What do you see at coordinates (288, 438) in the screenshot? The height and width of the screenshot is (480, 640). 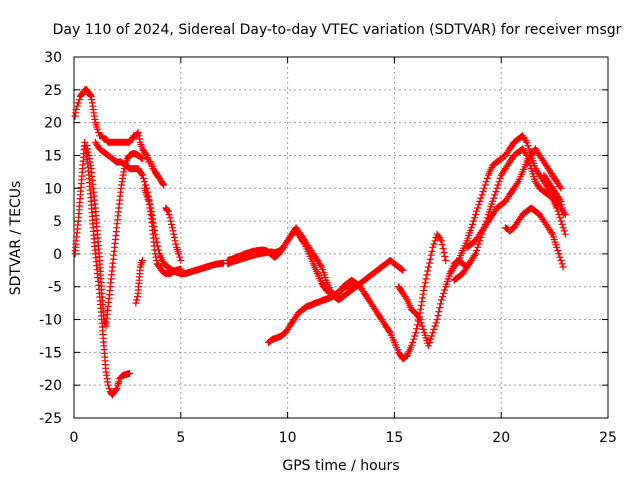 I see `x-tick-label: 10` at bounding box center [288, 438].